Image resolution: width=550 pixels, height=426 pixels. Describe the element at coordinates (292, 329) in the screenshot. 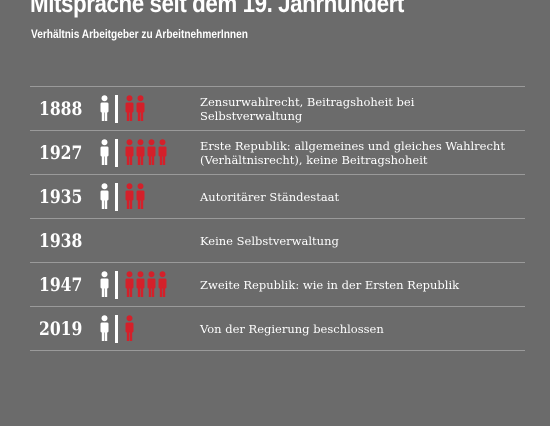

I see `row-description: Von der Regierung beschlossen` at that location.